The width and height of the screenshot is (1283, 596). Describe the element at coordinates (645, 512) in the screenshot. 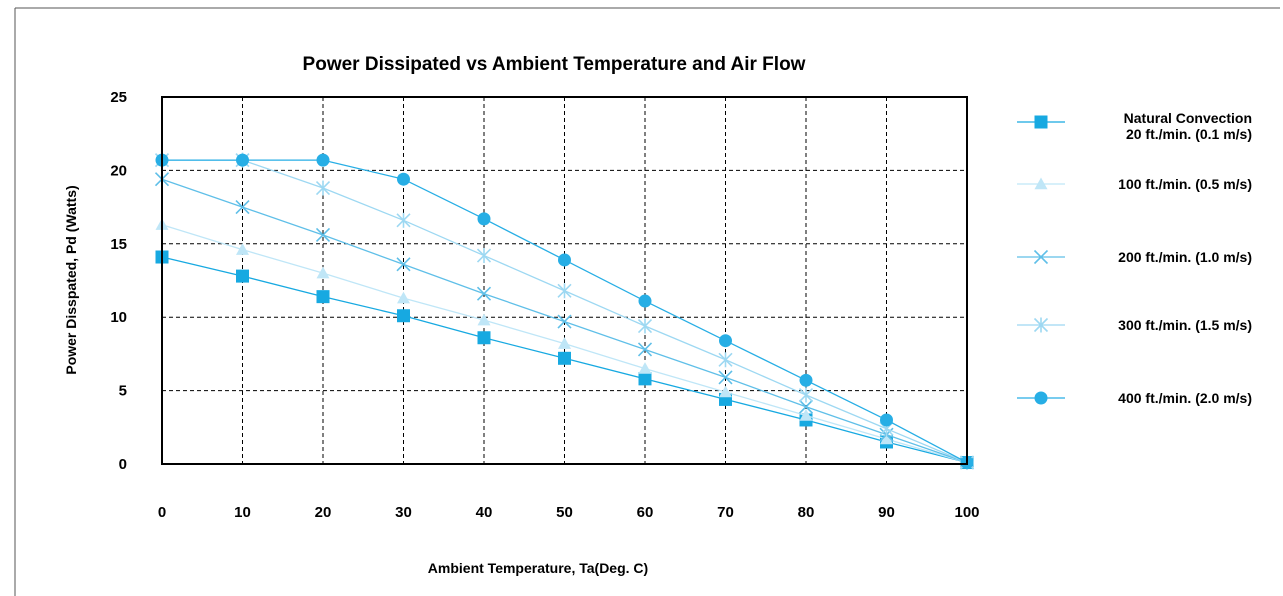

I see `x-tick-label: 60` at that location.